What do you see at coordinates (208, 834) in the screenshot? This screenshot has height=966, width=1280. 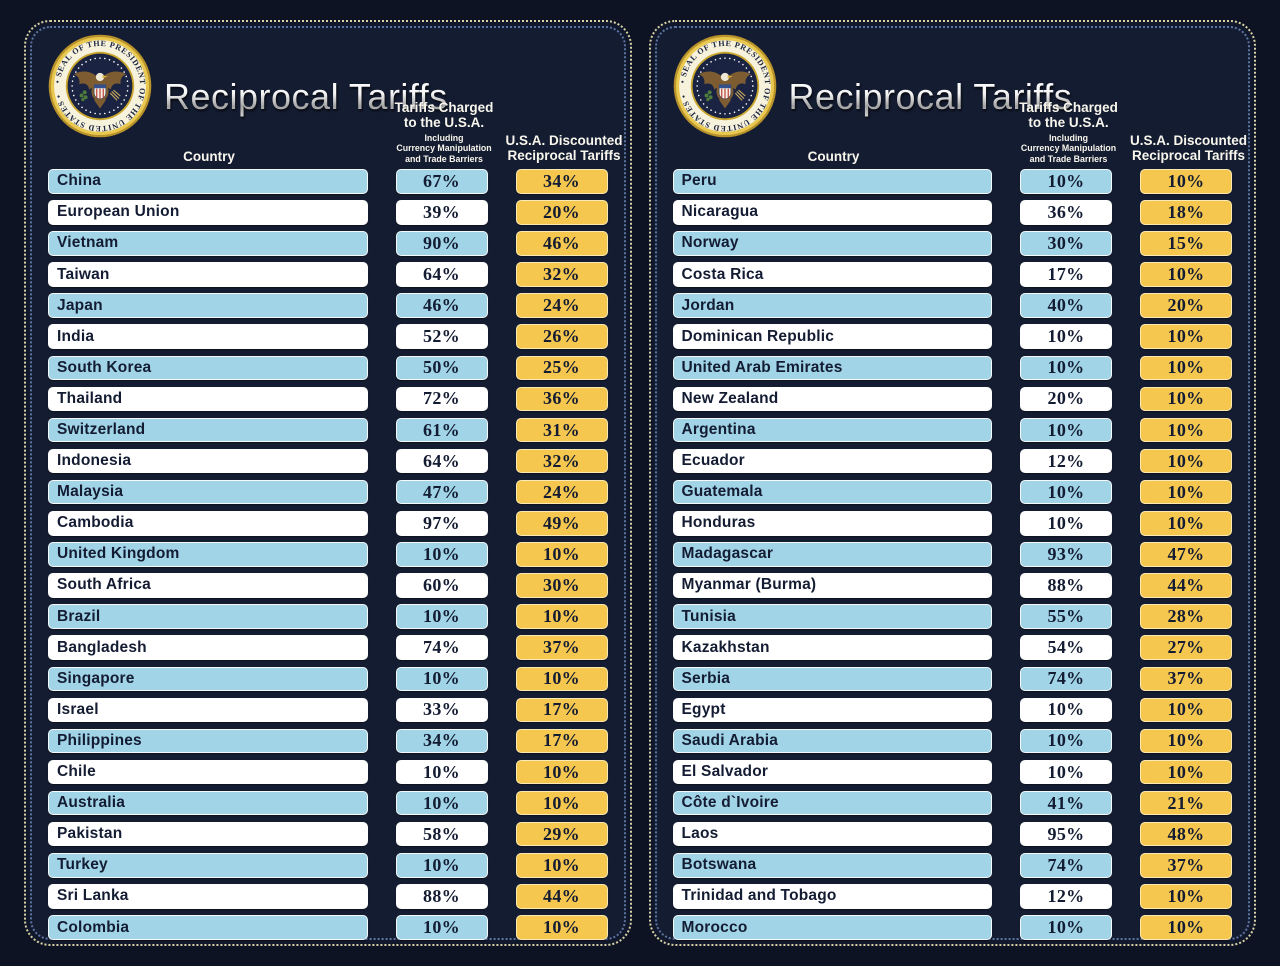 I see `country-cell: Pakistan` at bounding box center [208, 834].